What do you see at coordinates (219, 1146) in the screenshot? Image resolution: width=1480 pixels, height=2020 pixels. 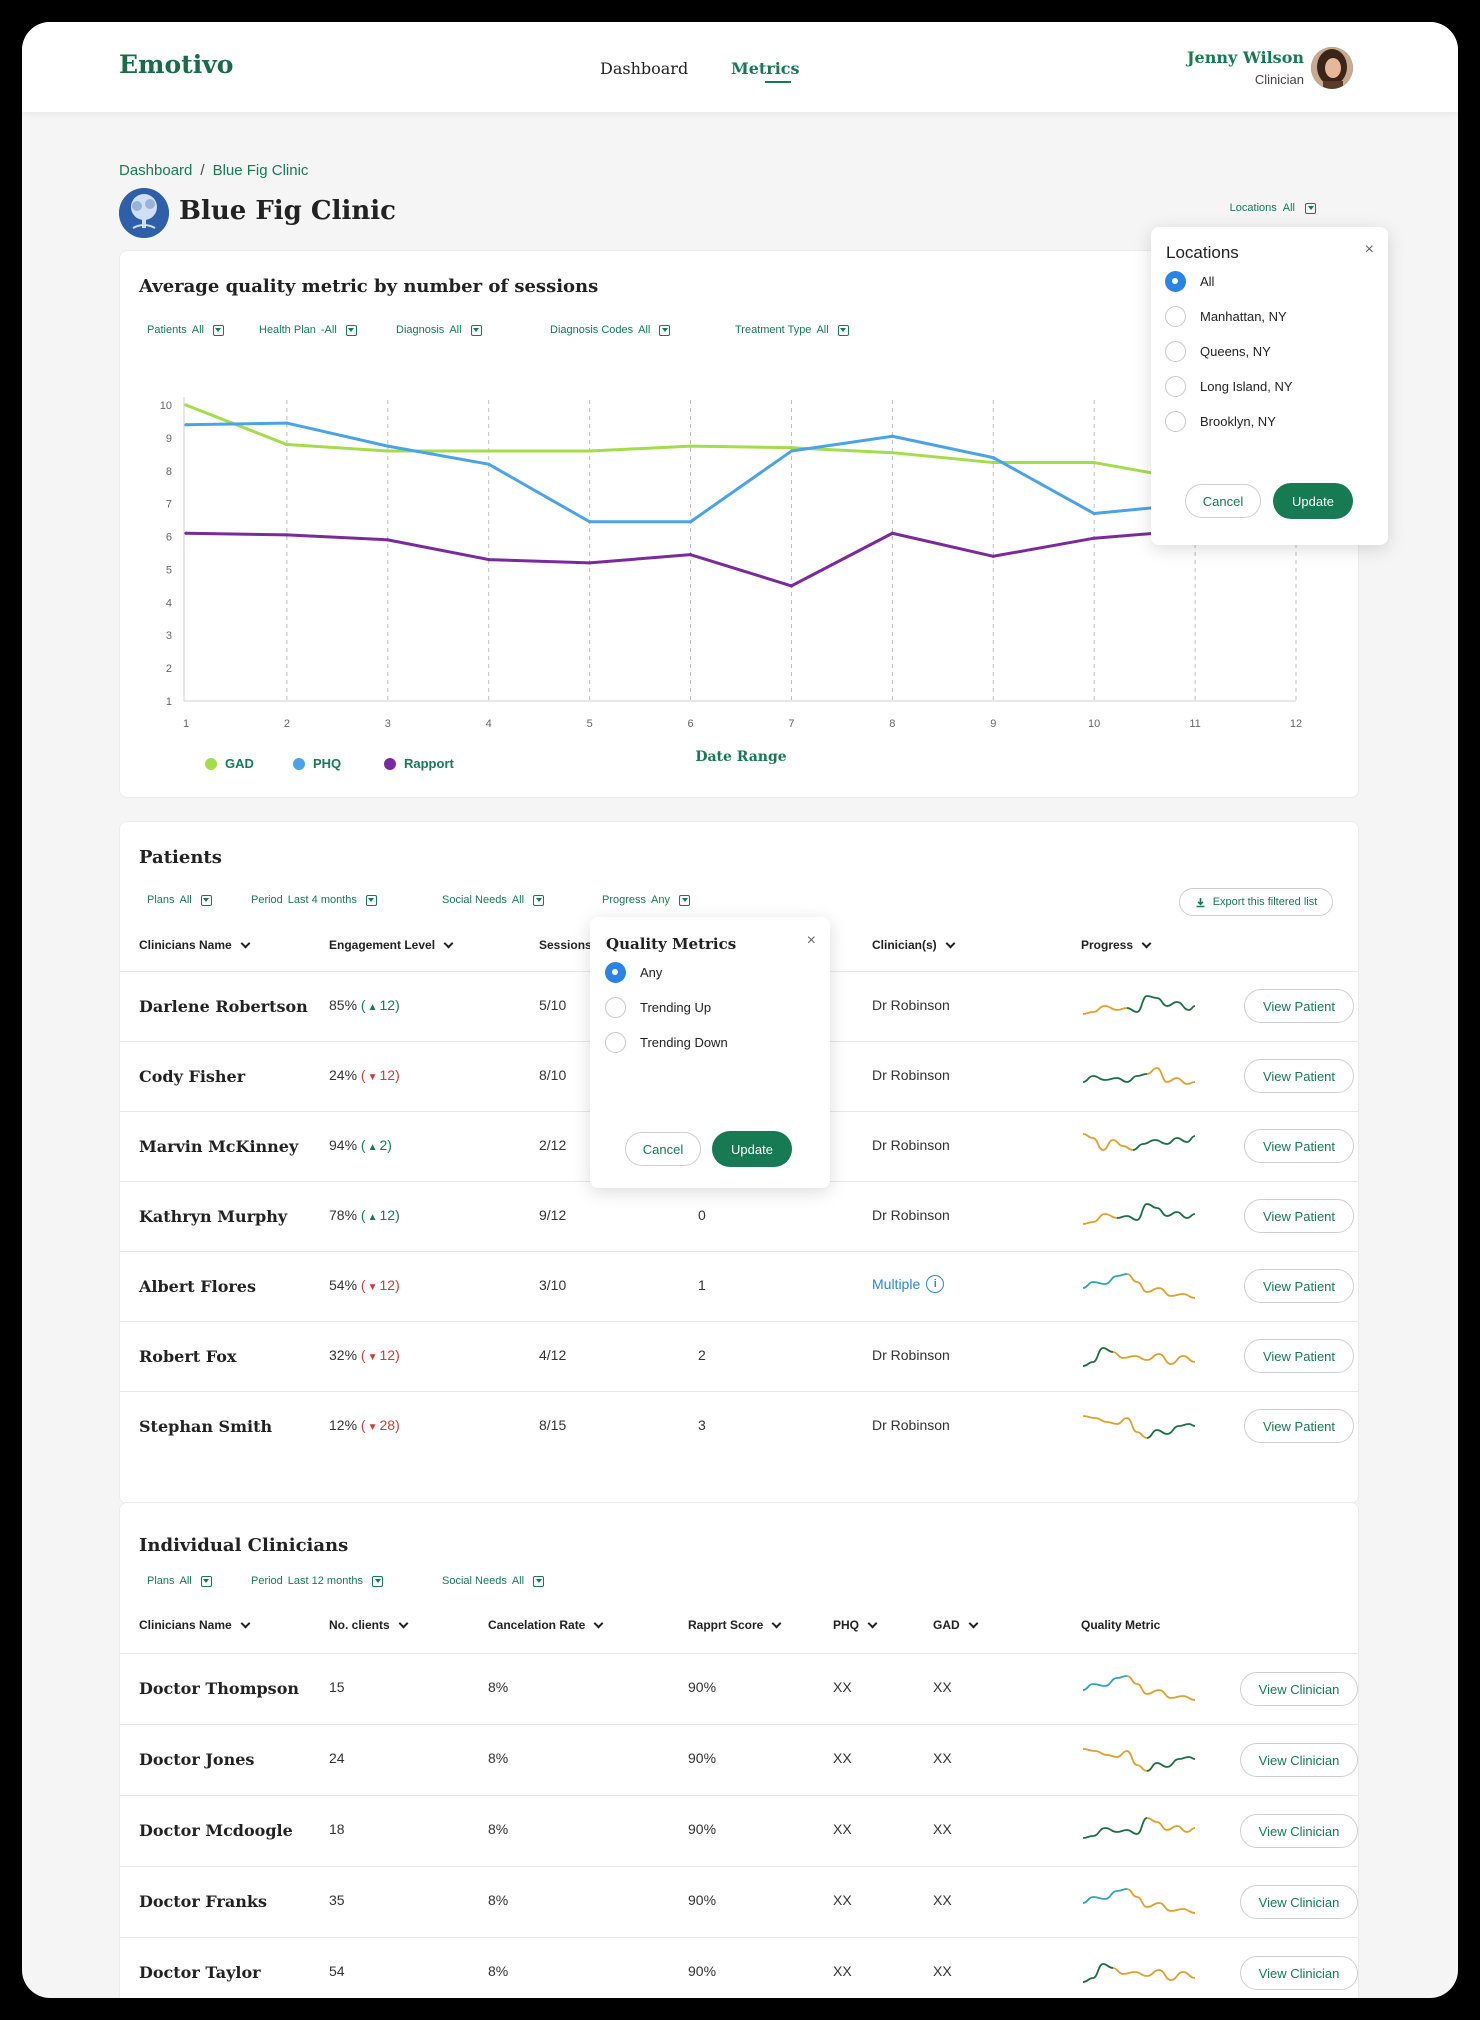 I see `patient-name: Marvin McKinney` at bounding box center [219, 1146].